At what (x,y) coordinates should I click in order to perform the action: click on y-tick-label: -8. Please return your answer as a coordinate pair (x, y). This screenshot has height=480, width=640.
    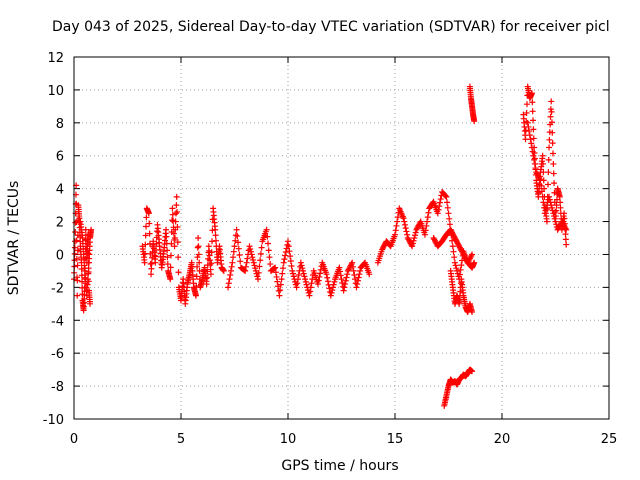
    Looking at the image, I should click on (57, 387).